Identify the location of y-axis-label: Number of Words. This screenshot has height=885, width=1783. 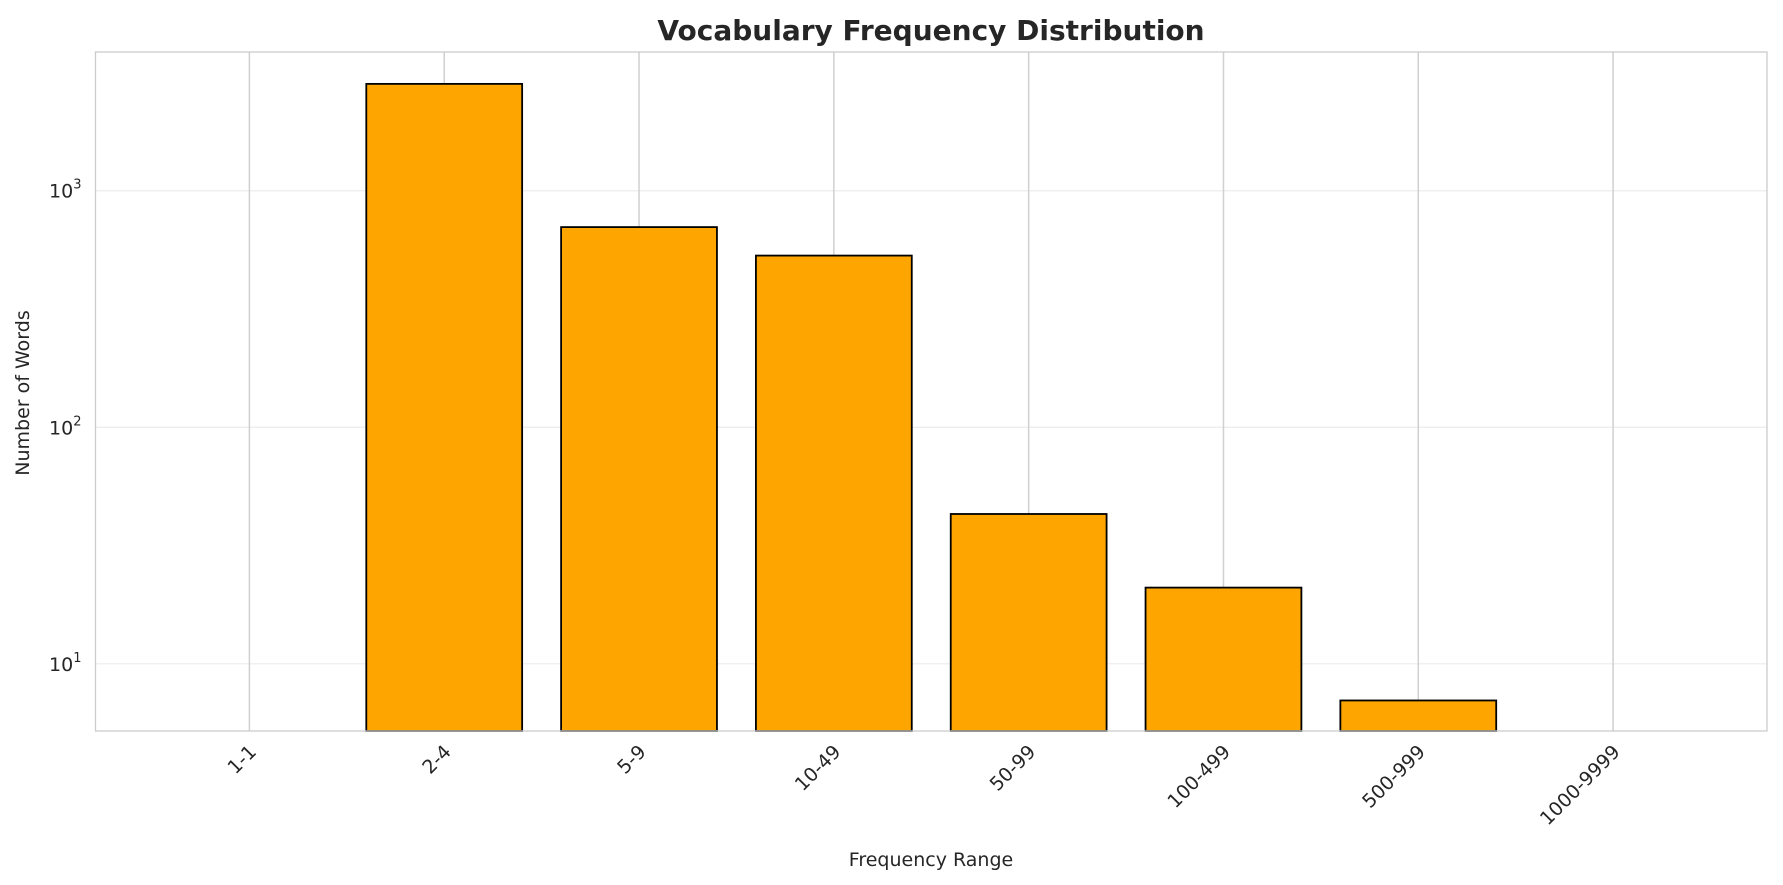
(23, 392).